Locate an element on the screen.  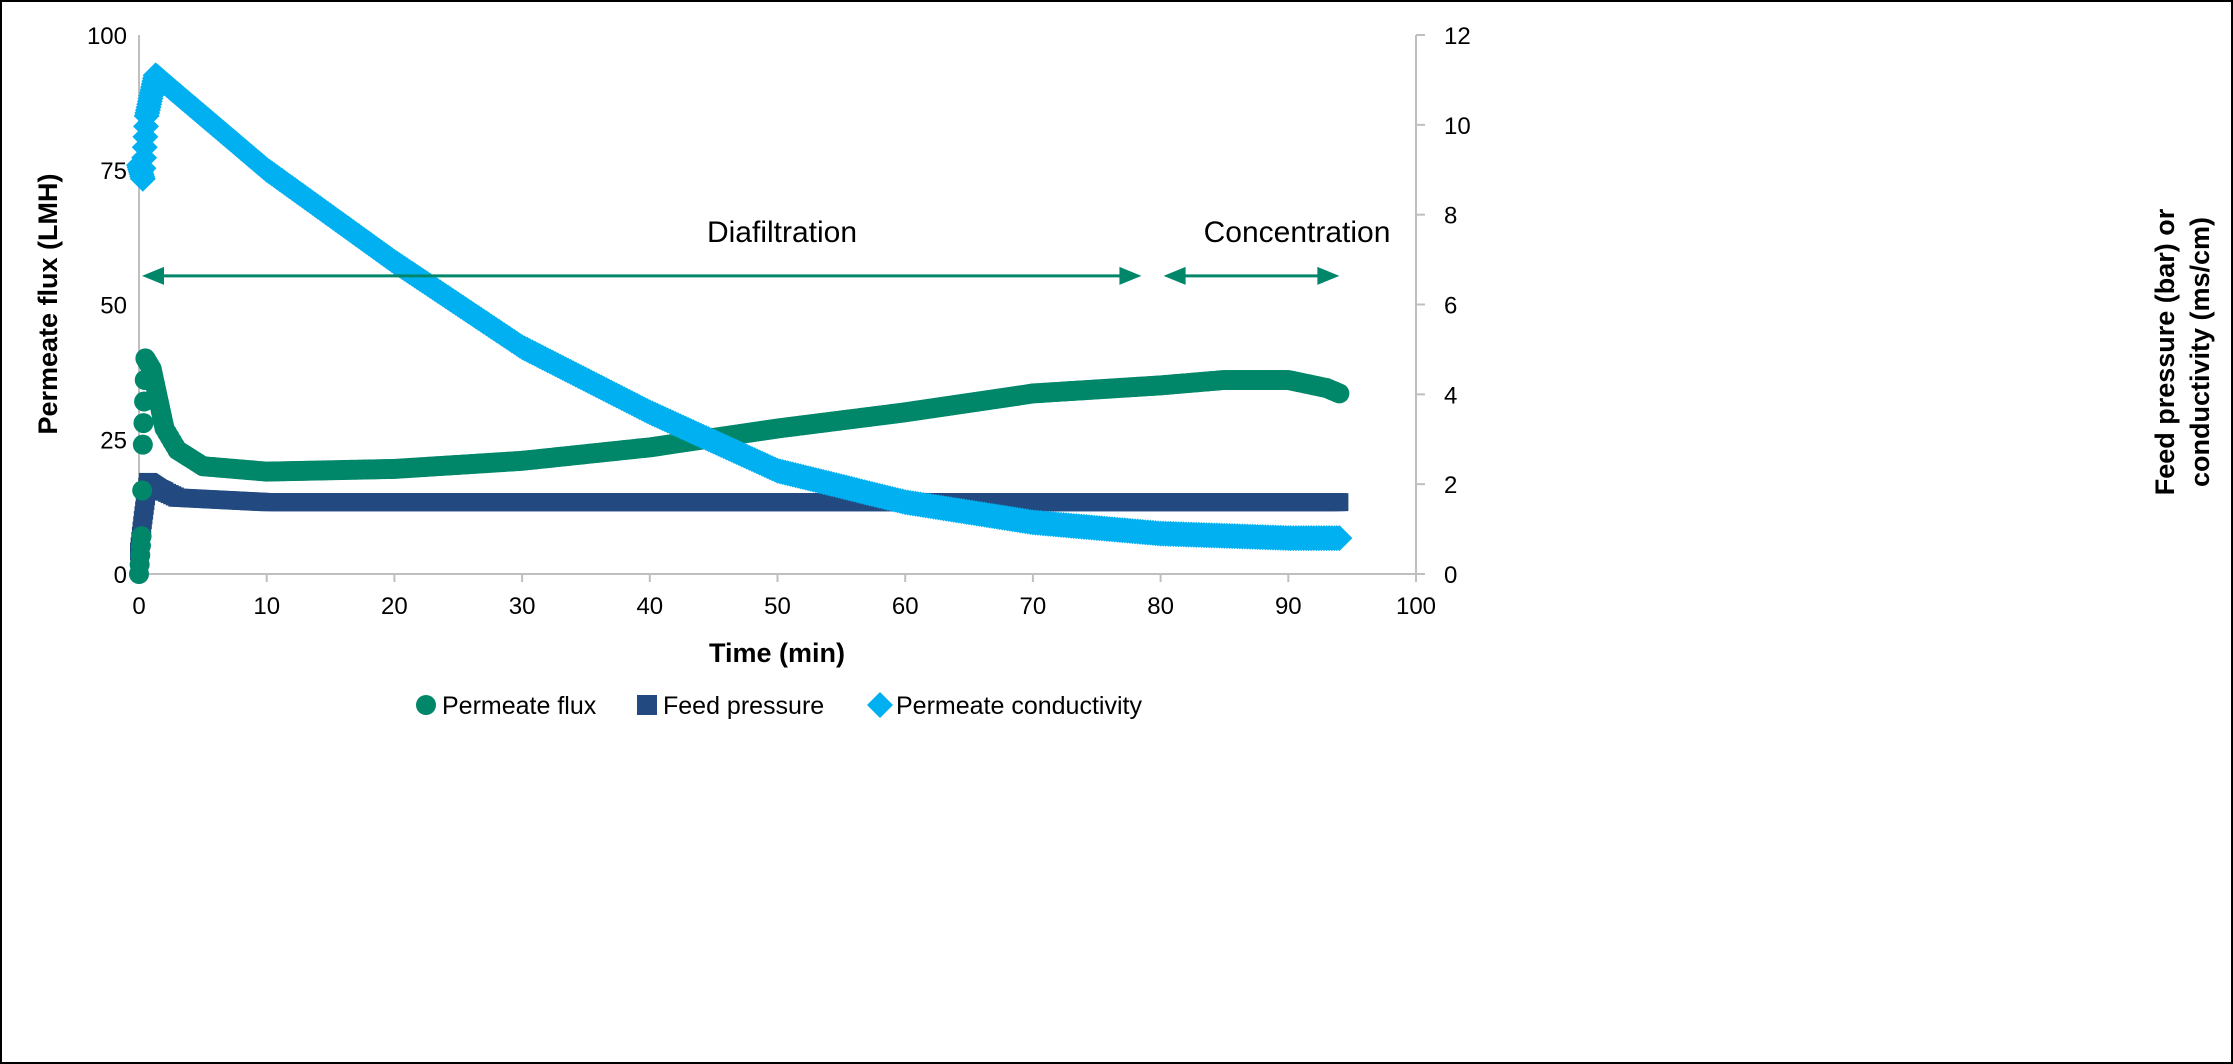
x-tick-label: 80 is located at coordinates (1160, 606).